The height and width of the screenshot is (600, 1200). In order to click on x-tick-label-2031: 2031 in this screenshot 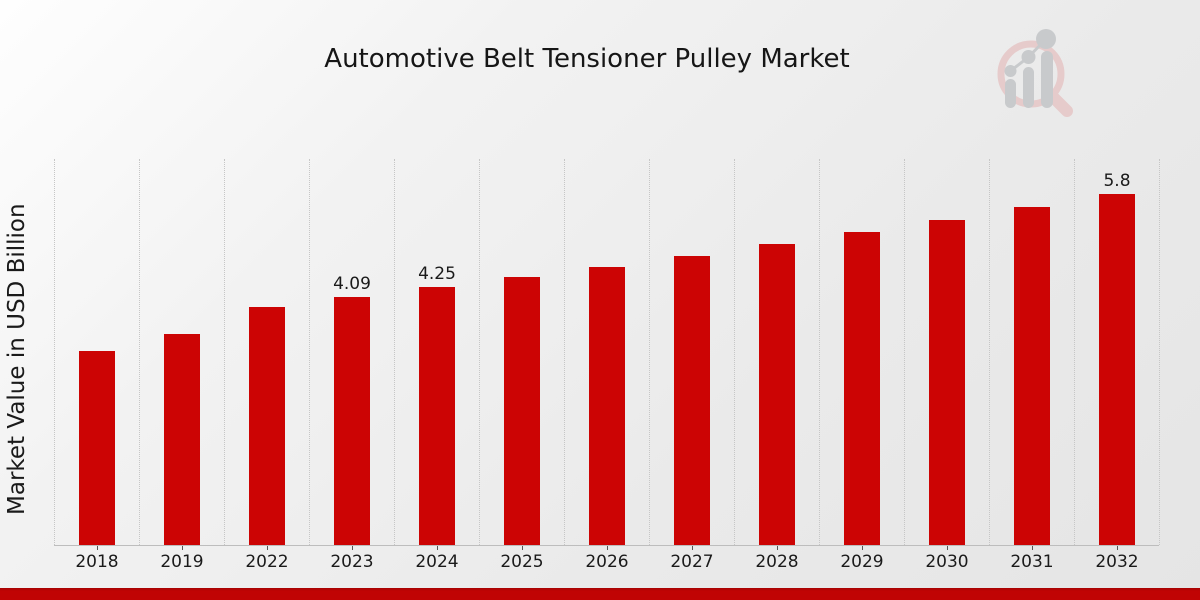, I will do `click(1032, 562)`.